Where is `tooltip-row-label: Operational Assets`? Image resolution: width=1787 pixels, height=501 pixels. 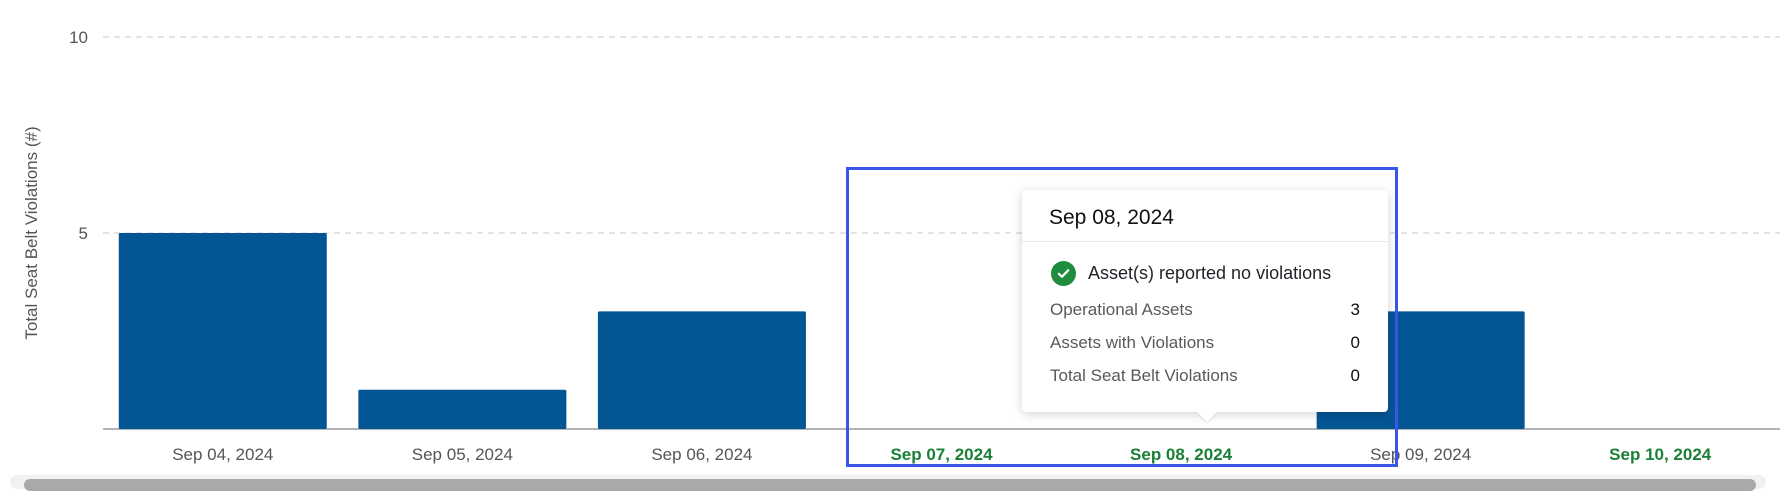
tooltip-row-label: Operational Assets is located at coordinates (1121, 309).